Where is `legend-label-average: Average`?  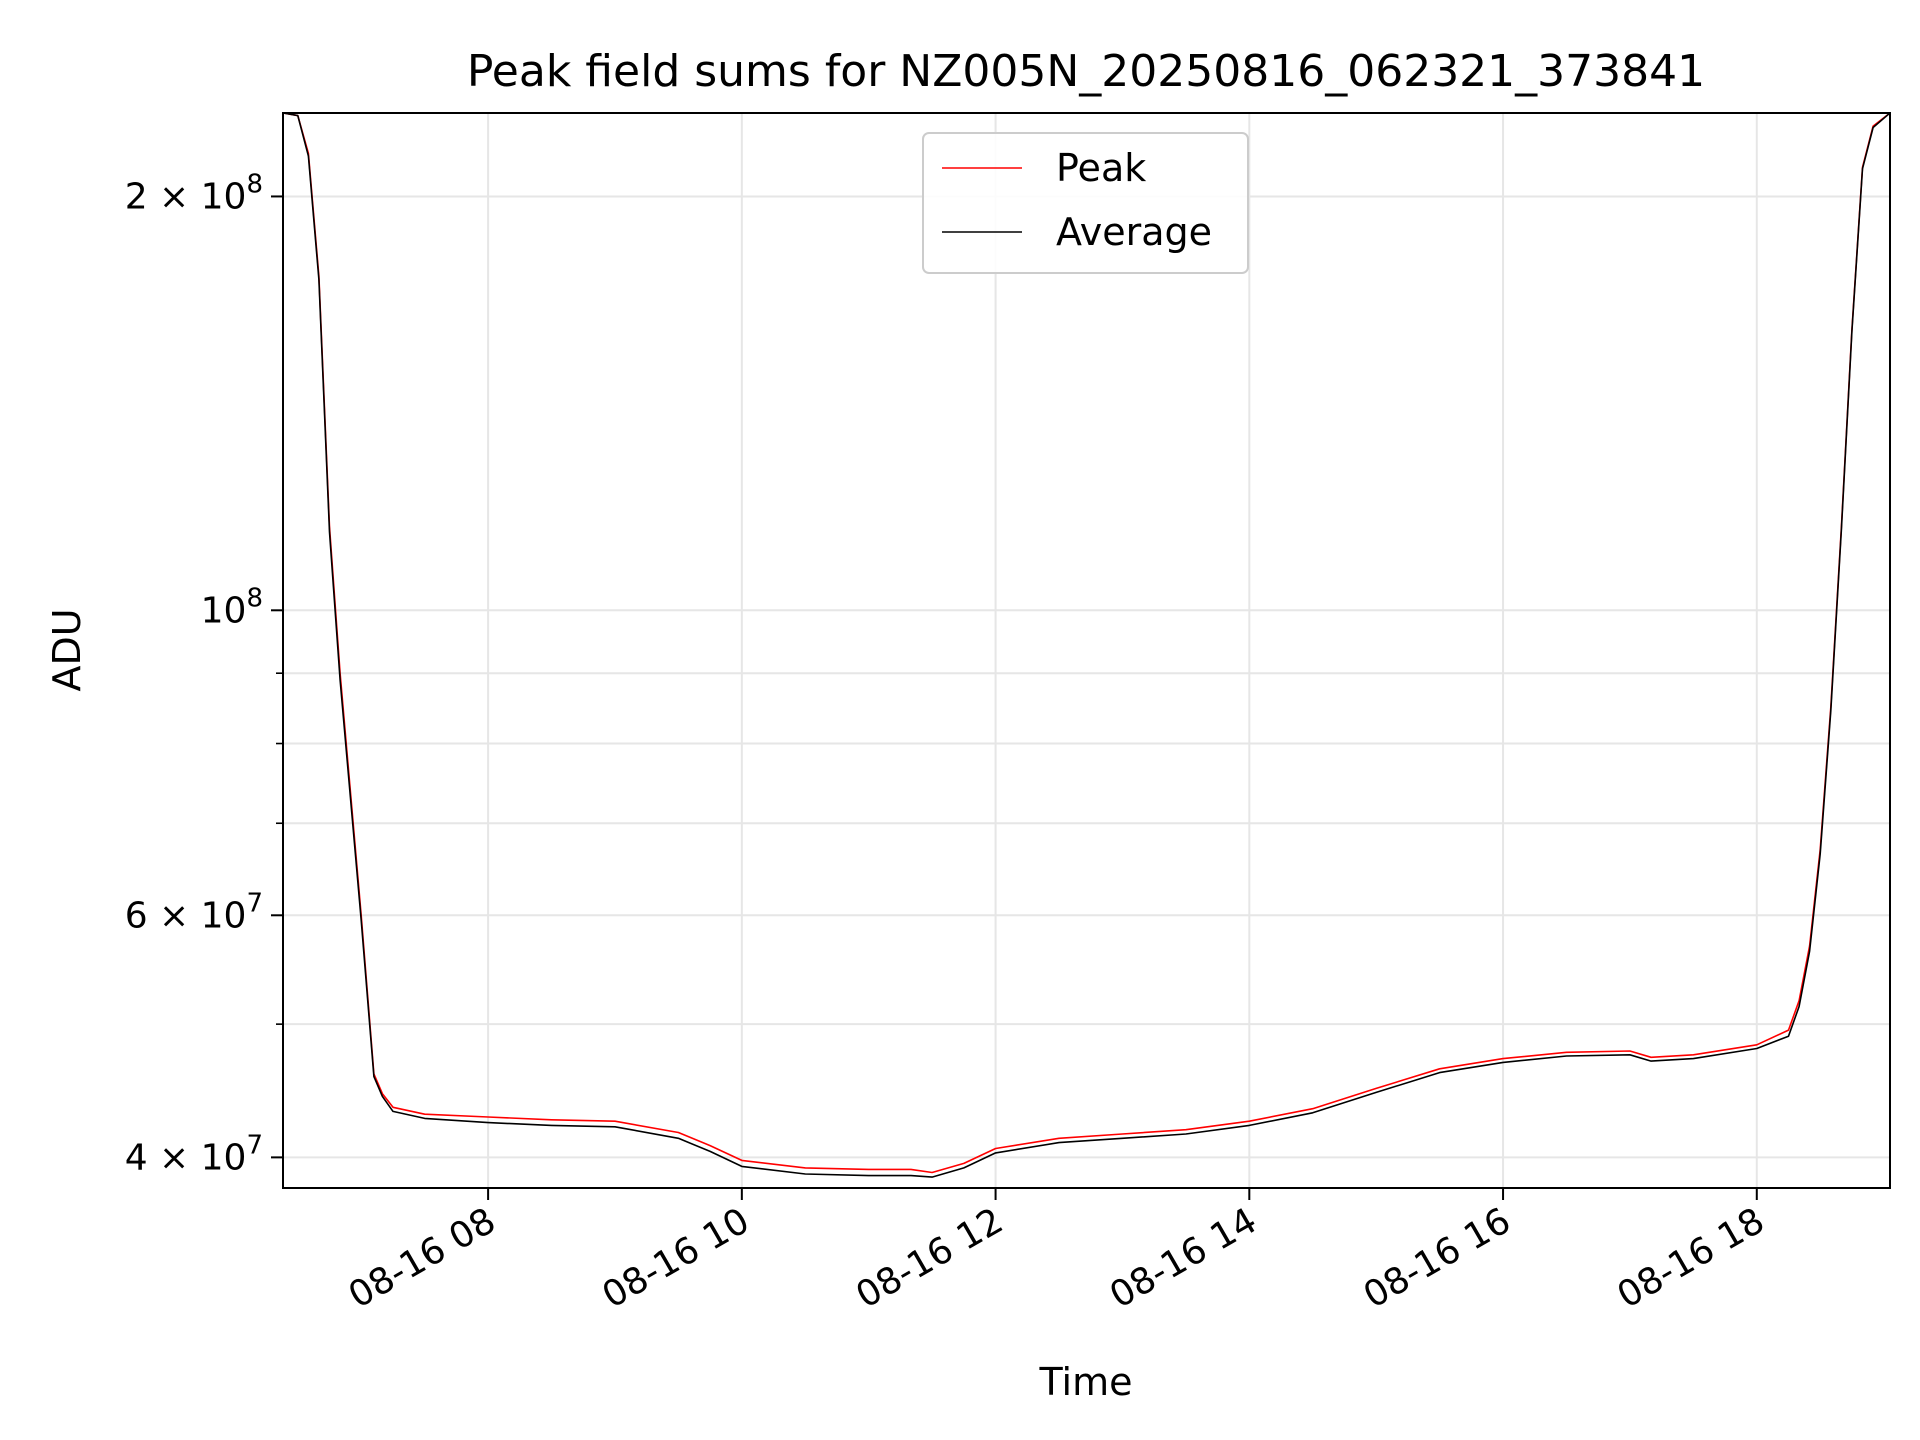
legend-label-average: Average is located at coordinates (1134, 232).